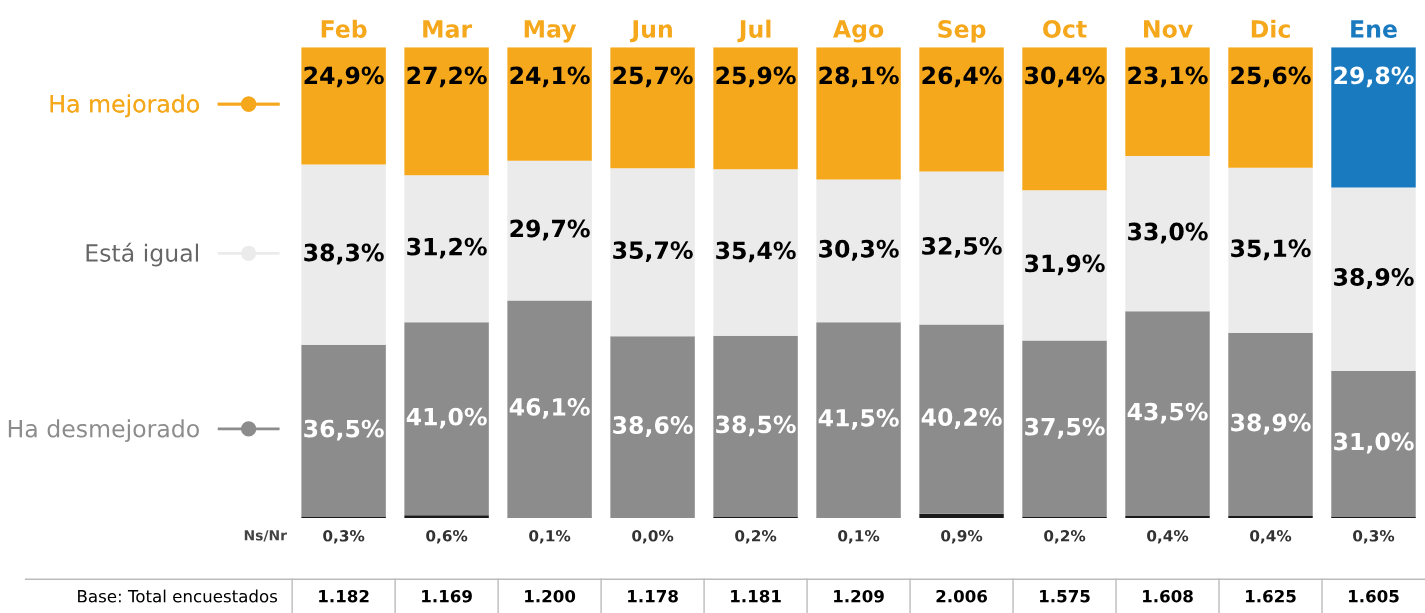 The height and width of the screenshot is (613, 1425). I want to click on x-tick-label: May, so click(550, 31).